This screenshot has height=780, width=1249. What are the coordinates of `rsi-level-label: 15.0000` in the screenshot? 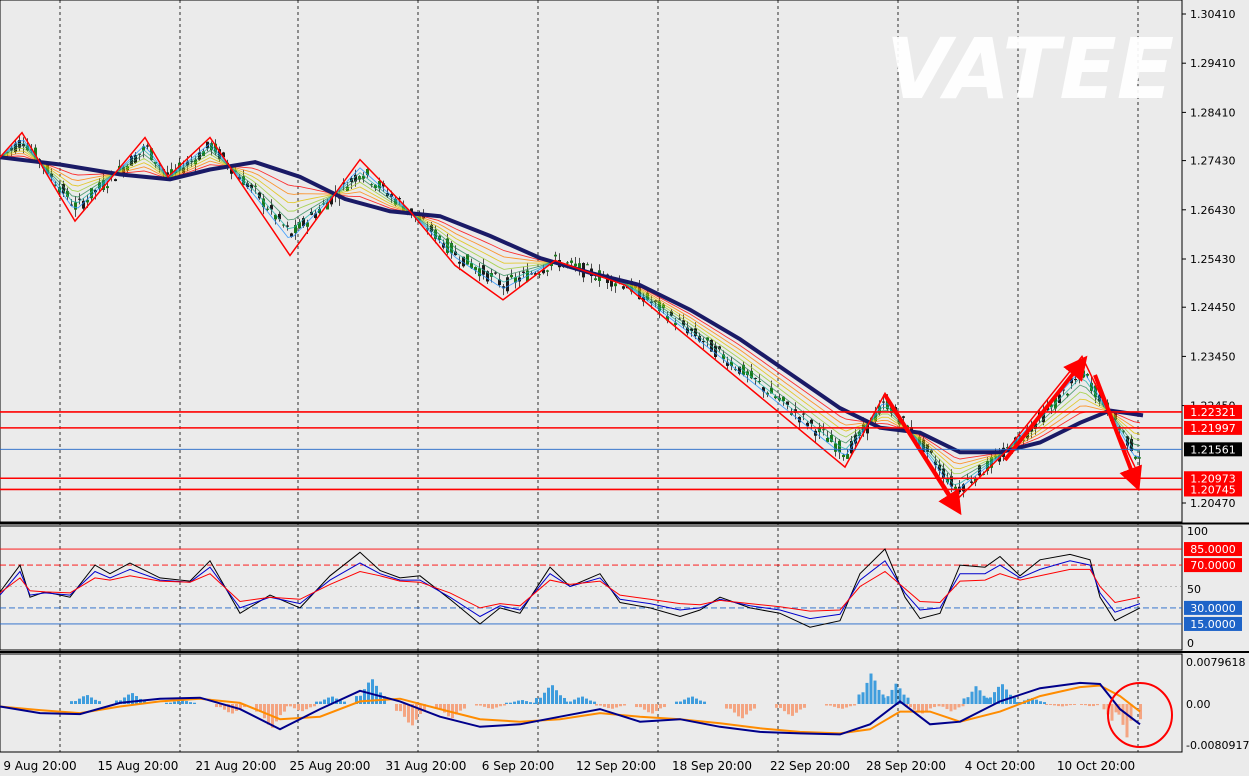 It's located at (1213, 624).